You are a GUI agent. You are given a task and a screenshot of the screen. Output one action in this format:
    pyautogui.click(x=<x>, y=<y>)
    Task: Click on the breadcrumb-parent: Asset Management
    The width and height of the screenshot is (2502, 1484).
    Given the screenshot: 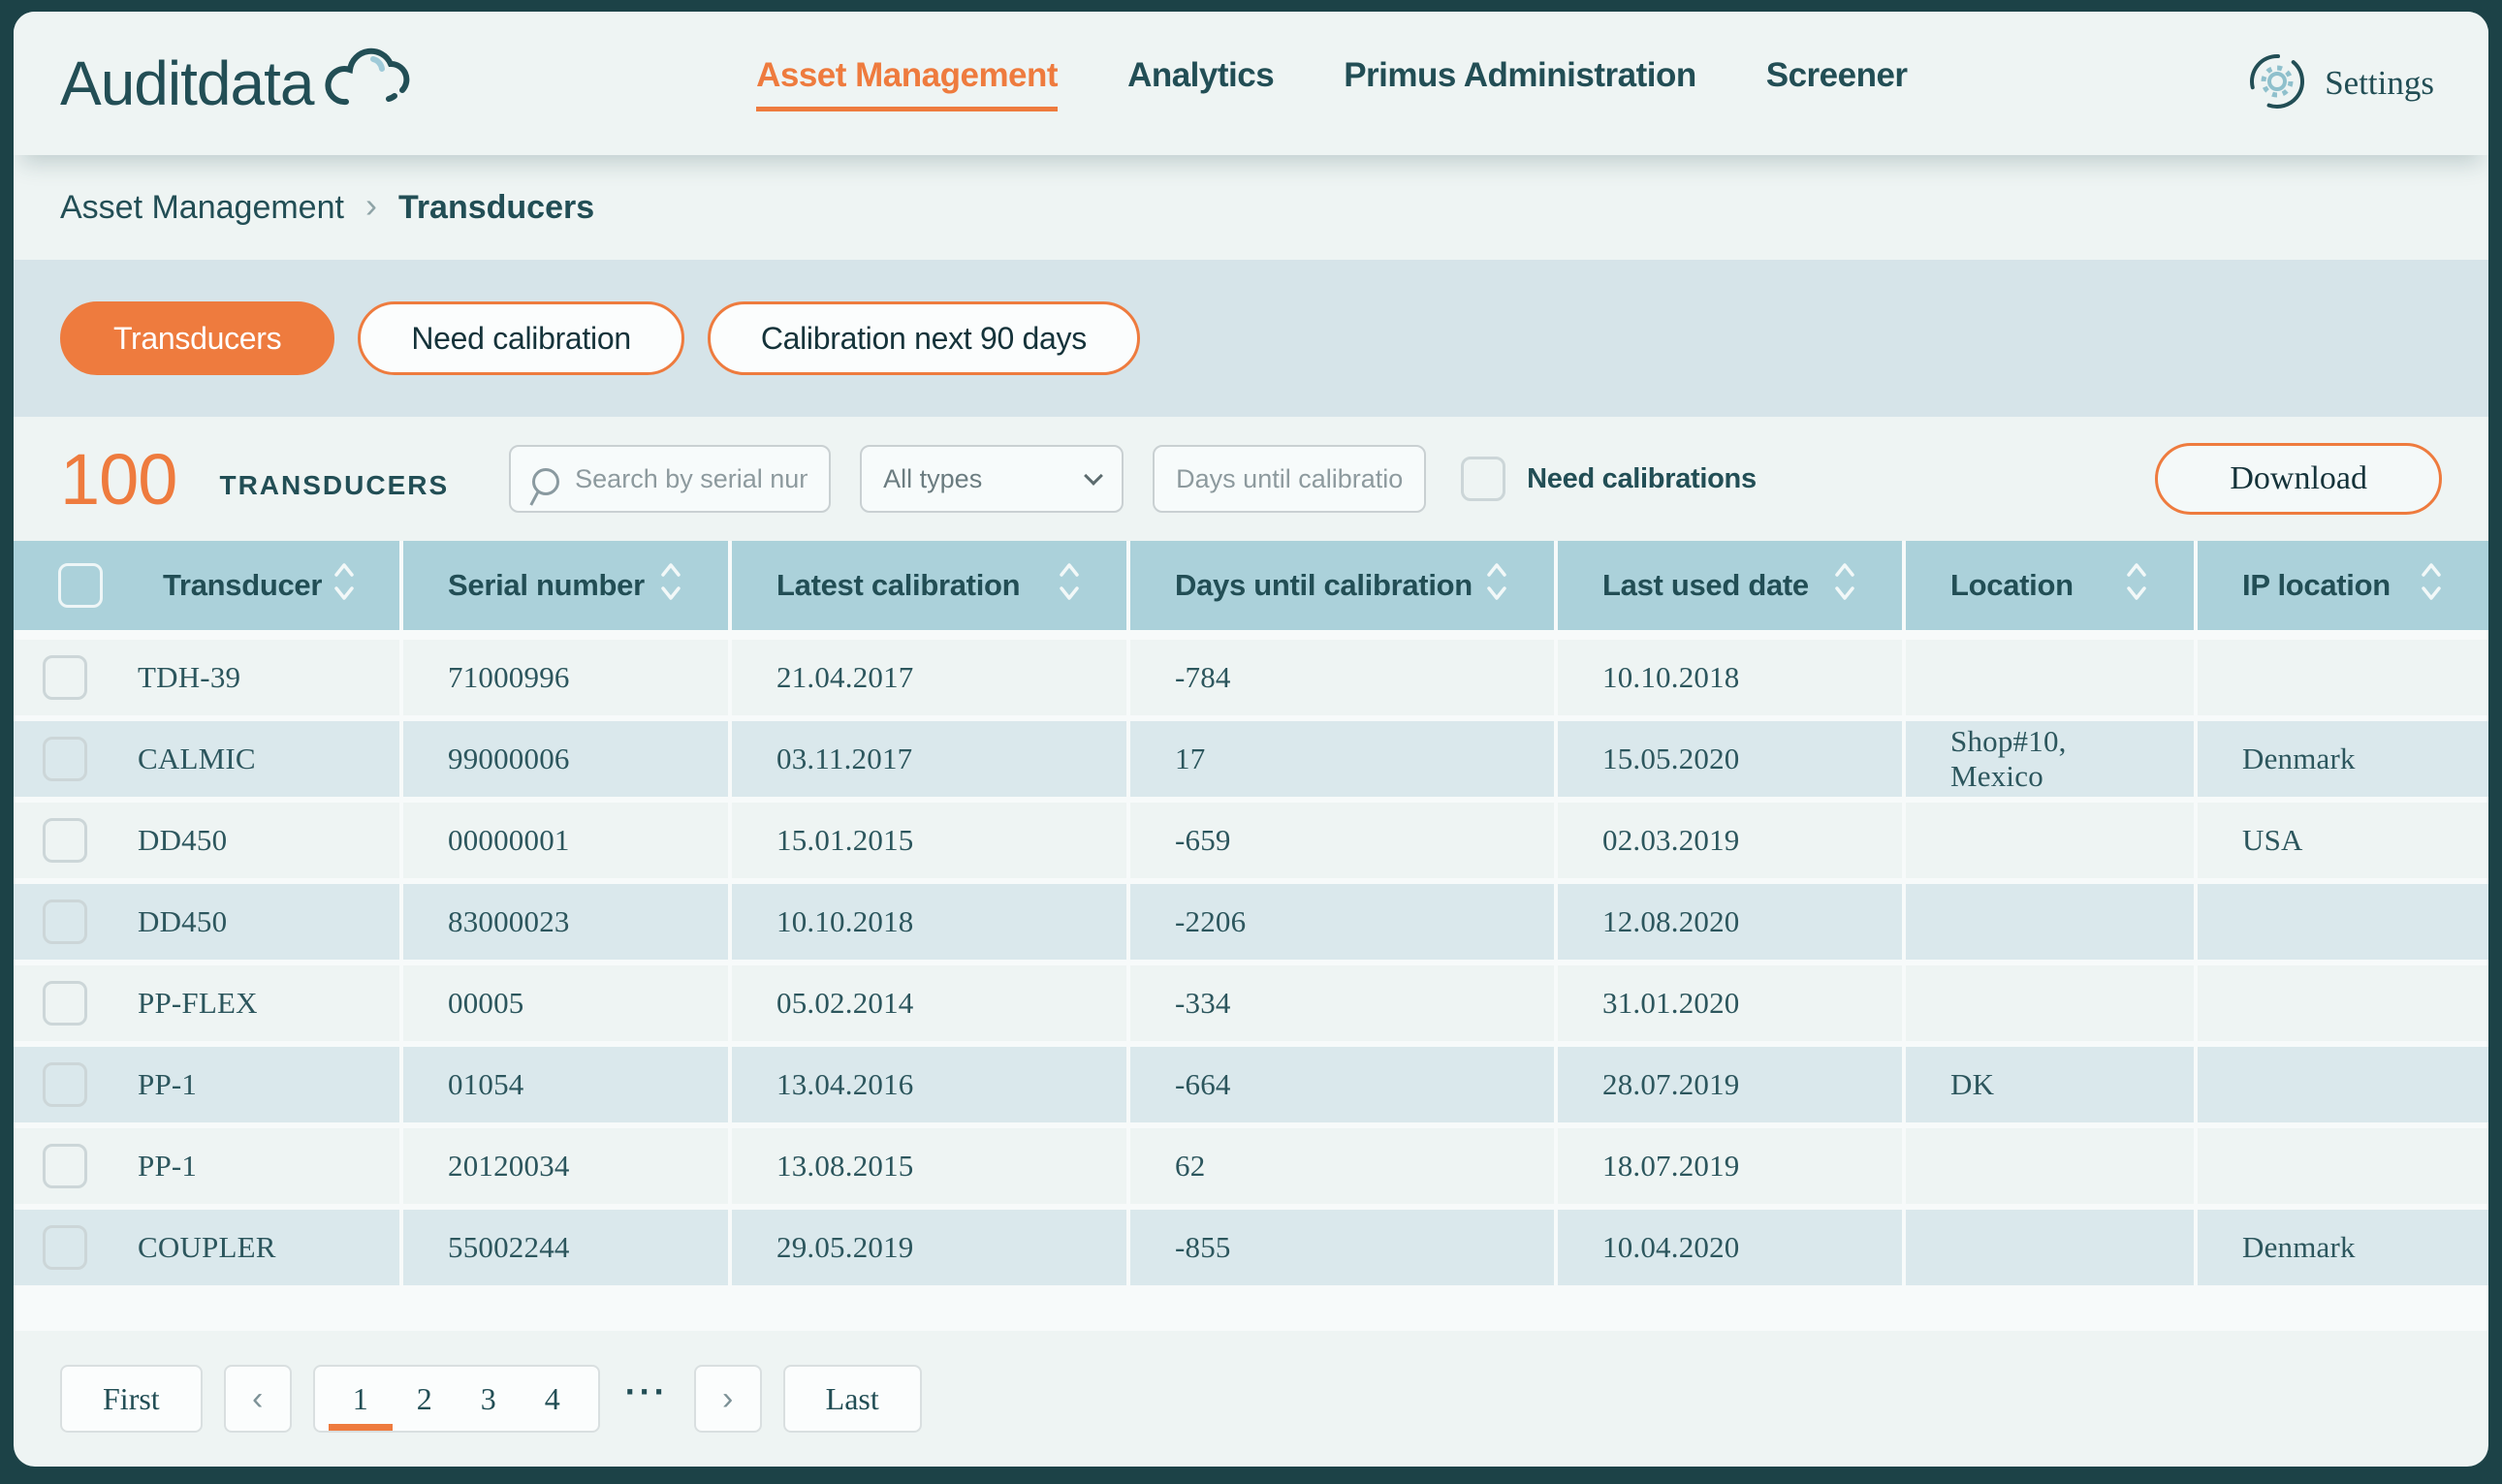 What is the action you would take?
    pyautogui.click(x=202, y=207)
    